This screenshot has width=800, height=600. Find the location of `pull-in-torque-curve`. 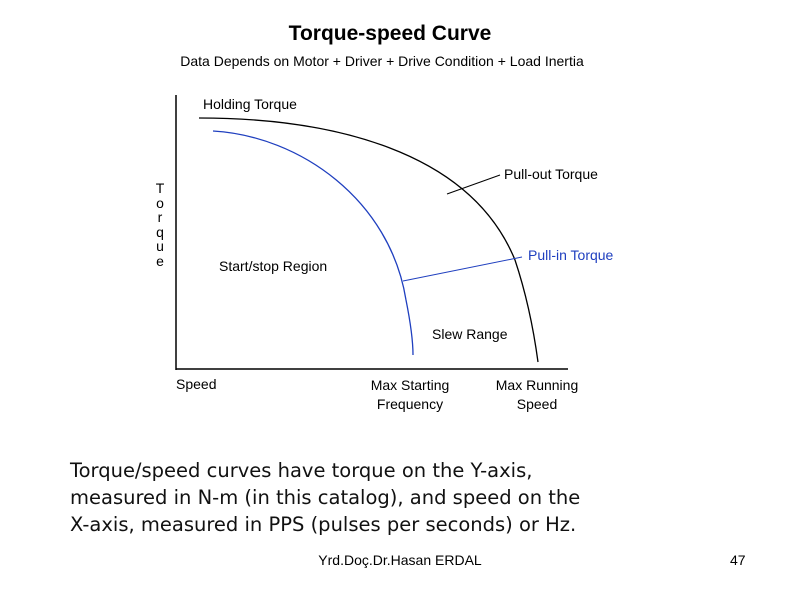

pull-in-torque-curve is located at coordinates (313, 243).